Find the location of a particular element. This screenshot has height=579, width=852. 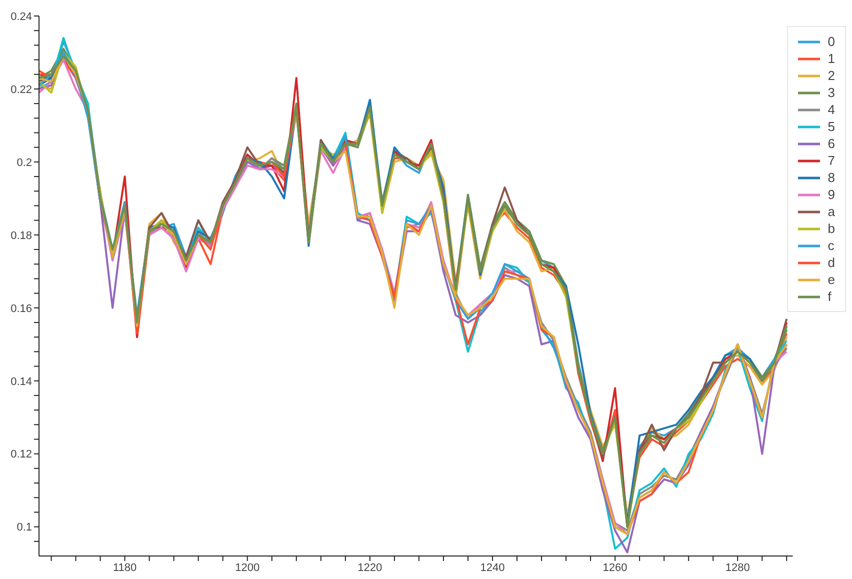

legend-label: 8 is located at coordinates (831, 177).